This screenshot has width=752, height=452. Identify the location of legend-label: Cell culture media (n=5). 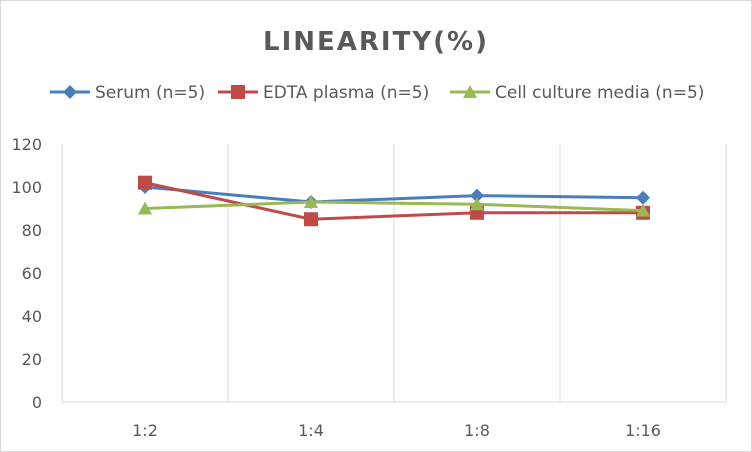
(599, 93).